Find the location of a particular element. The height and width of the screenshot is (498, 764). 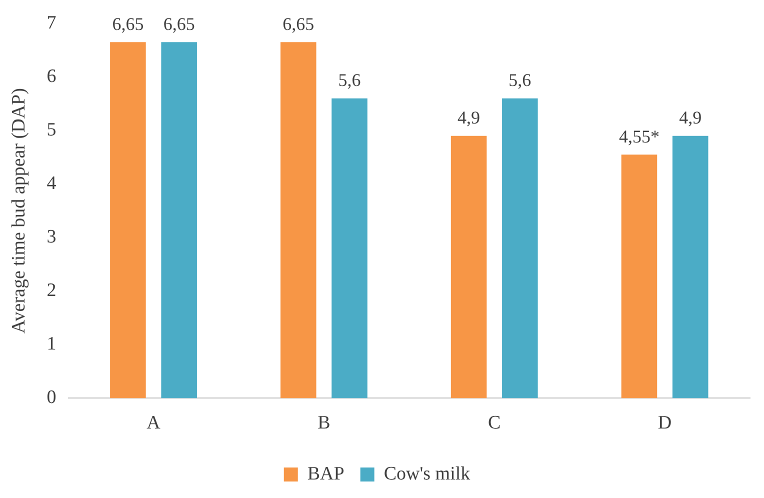

y-tick-label: 5 is located at coordinates (51, 129).